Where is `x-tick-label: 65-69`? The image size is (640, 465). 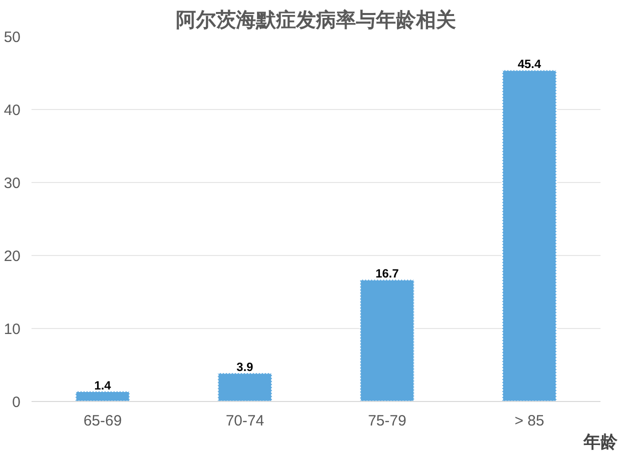 x-tick-label: 65-69 is located at coordinates (102, 421).